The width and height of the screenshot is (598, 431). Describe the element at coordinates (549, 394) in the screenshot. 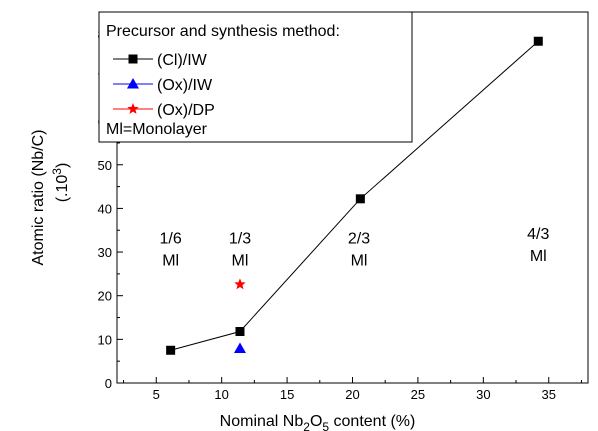

I see `x-tick-label: 35` at that location.